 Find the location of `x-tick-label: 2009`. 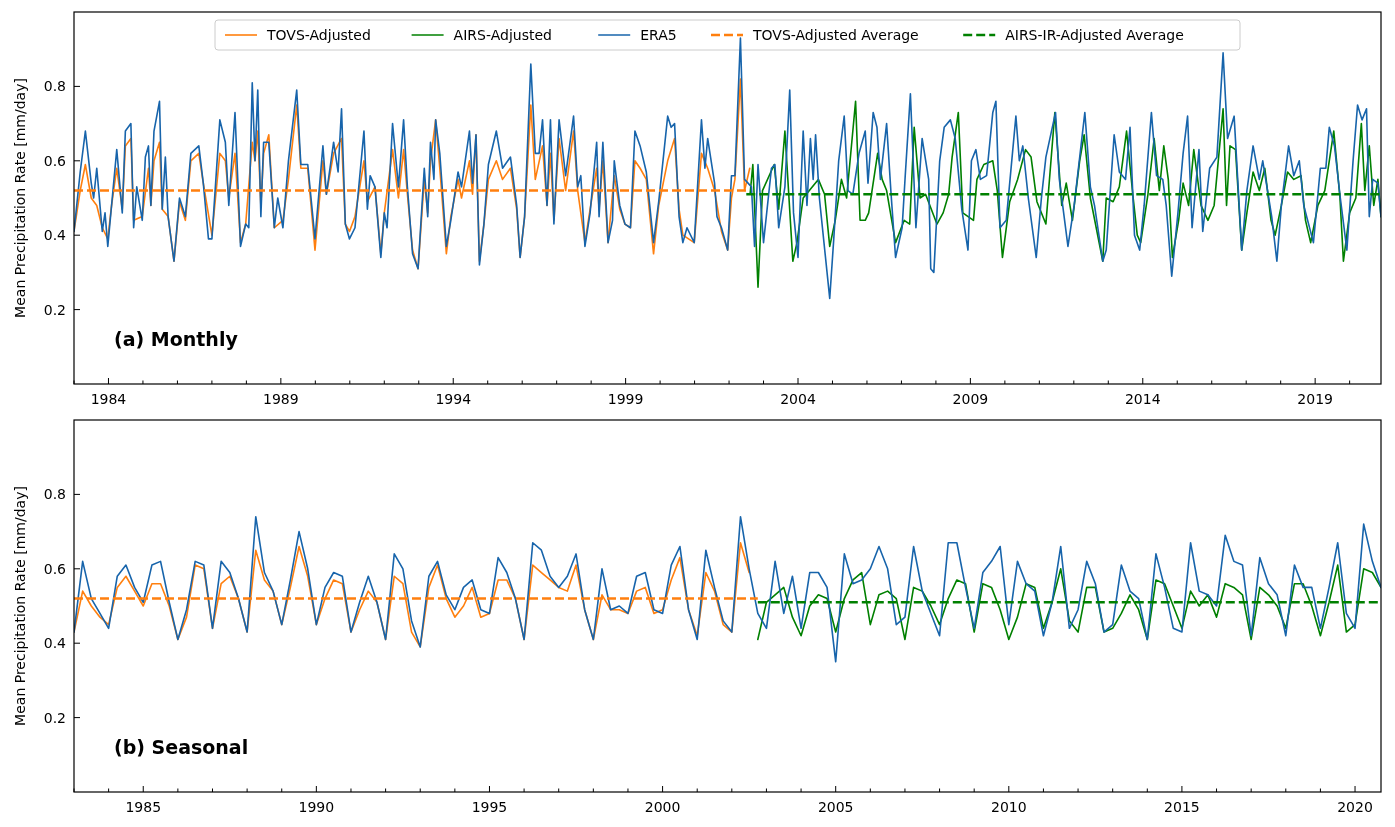

x-tick-label: 2009 is located at coordinates (970, 399).